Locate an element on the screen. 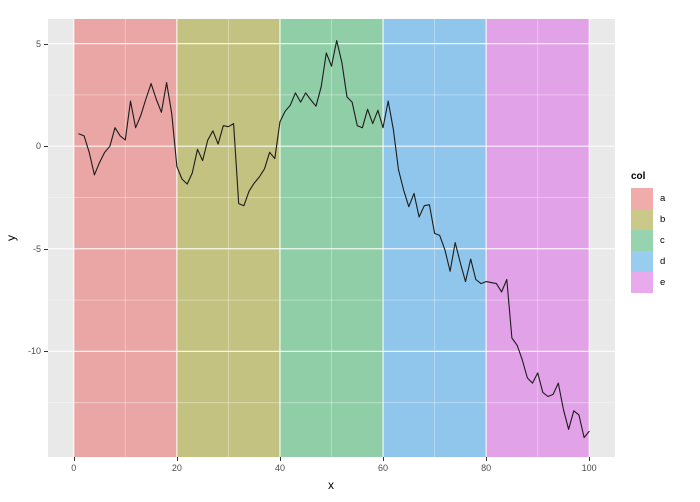 The image size is (700, 502). x-tick-label: 0 is located at coordinates (74, 468).